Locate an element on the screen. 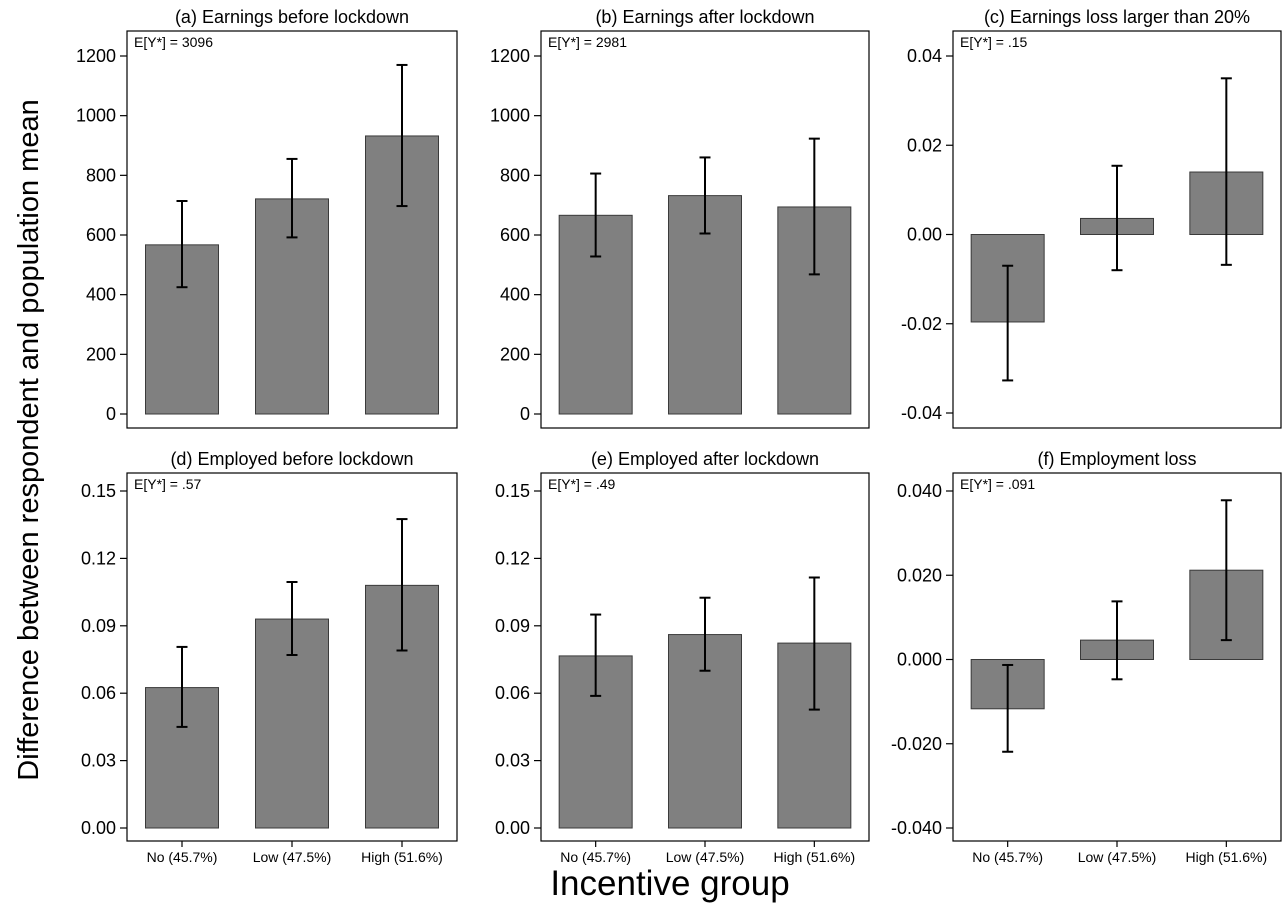  y-tick-label: 0.02 is located at coordinates (924, 145).